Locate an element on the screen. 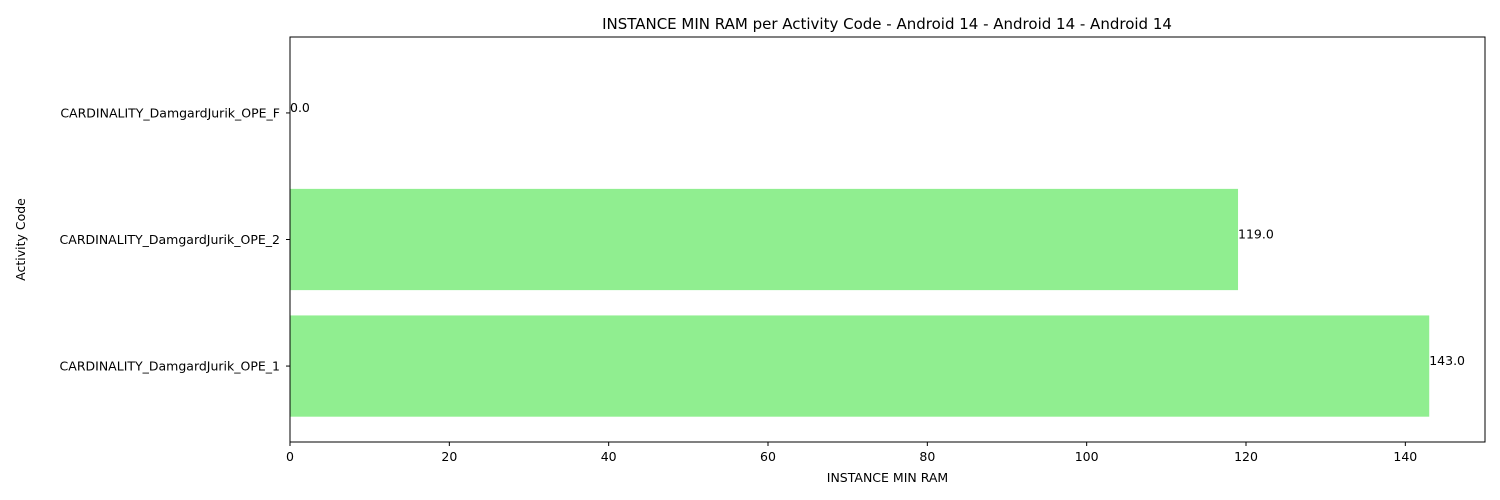 Image resolution: width=1500 pixels, height=500 pixels. data-label: 143.0 is located at coordinates (1447, 360).